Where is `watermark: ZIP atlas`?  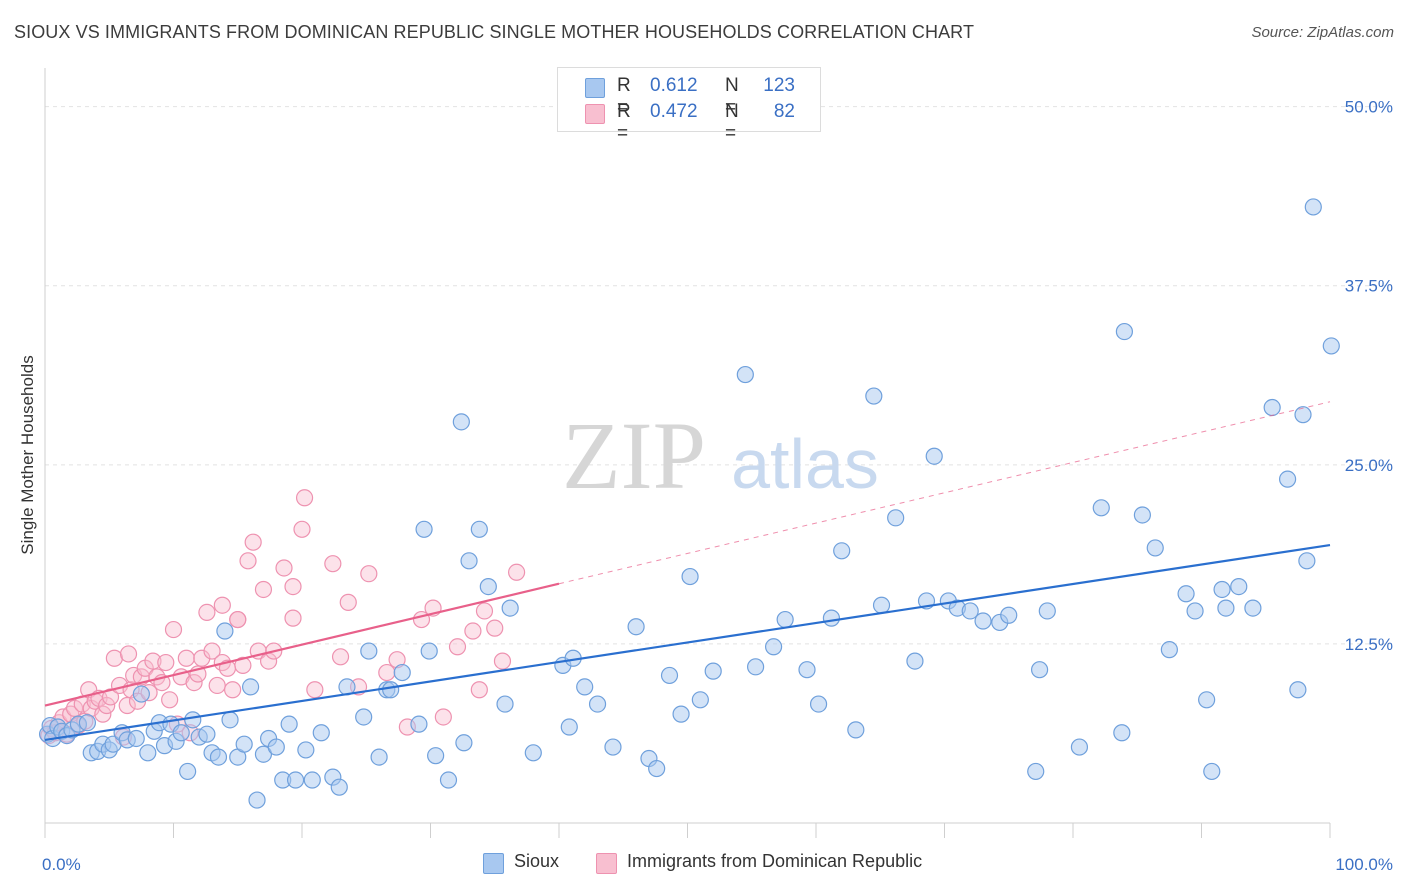 watermark: ZIP atlas is located at coordinates (720, 455).